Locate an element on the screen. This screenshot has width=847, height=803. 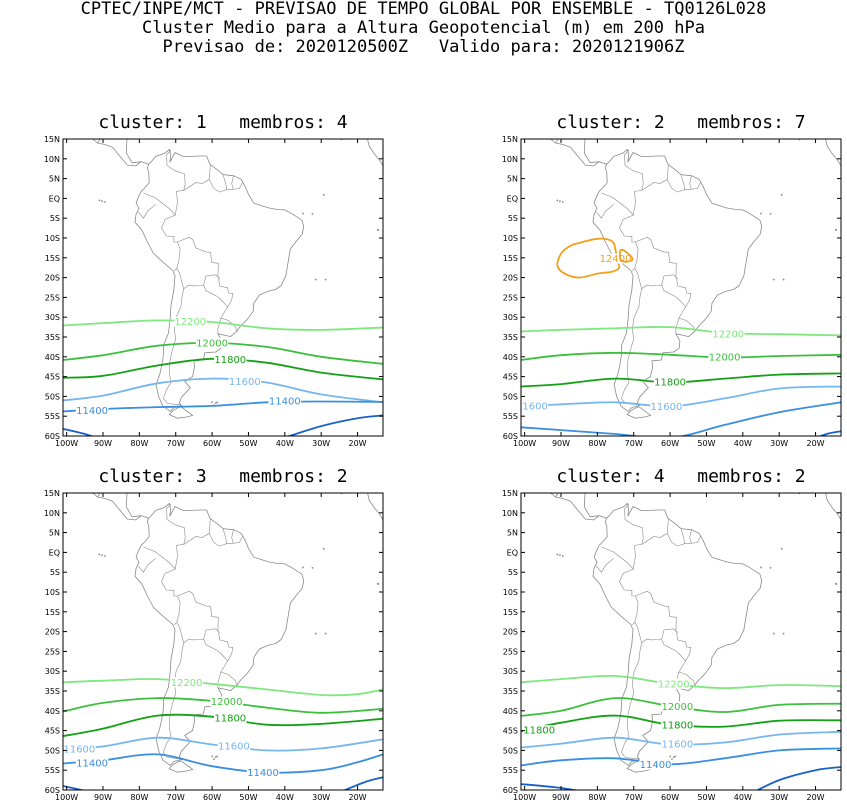
base-map is located at coordinates (695, 279).